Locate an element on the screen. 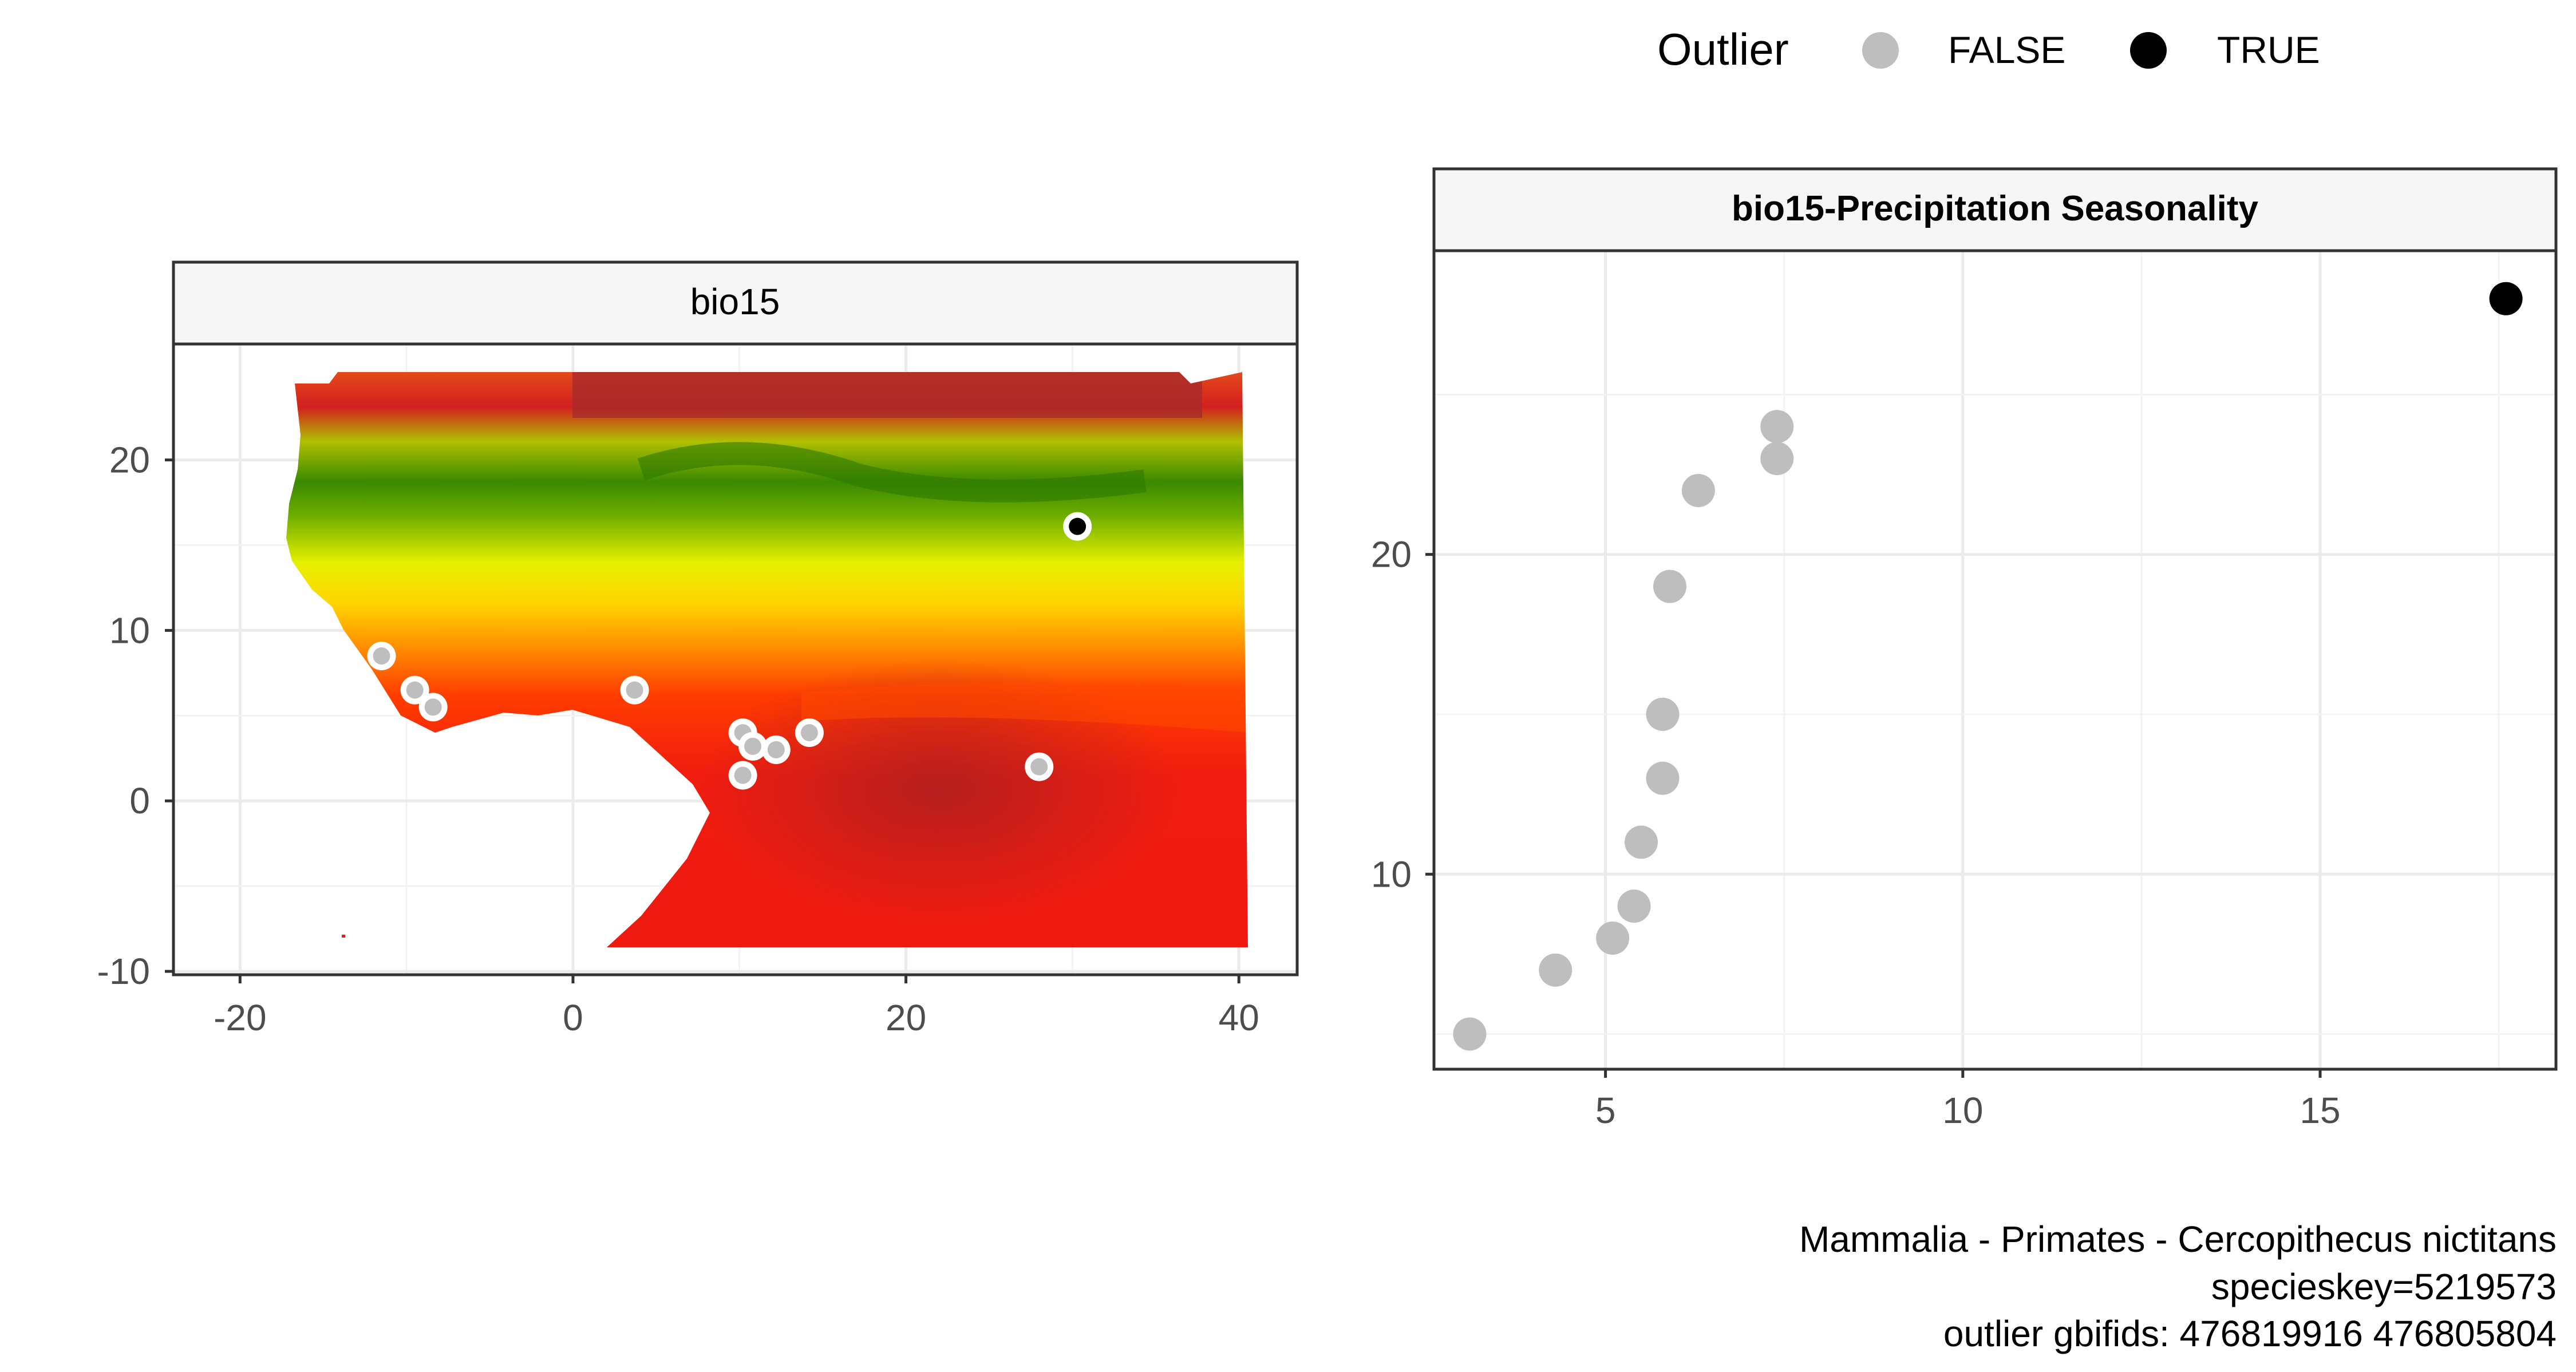  scatter-y-tick-label: 10 is located at coordinates (1391, 874).